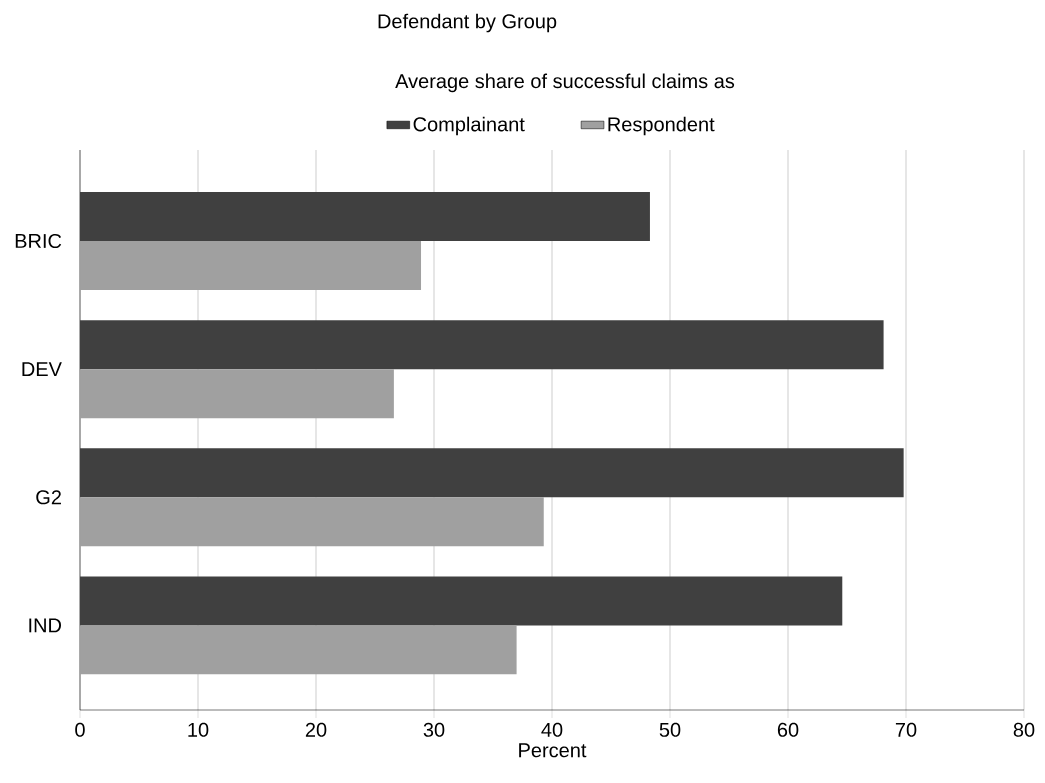 The image size is (1045, 783). Describe the element at coordinates (788, 729) in the screenshot. I see `x-tick-label: 60` at that location.